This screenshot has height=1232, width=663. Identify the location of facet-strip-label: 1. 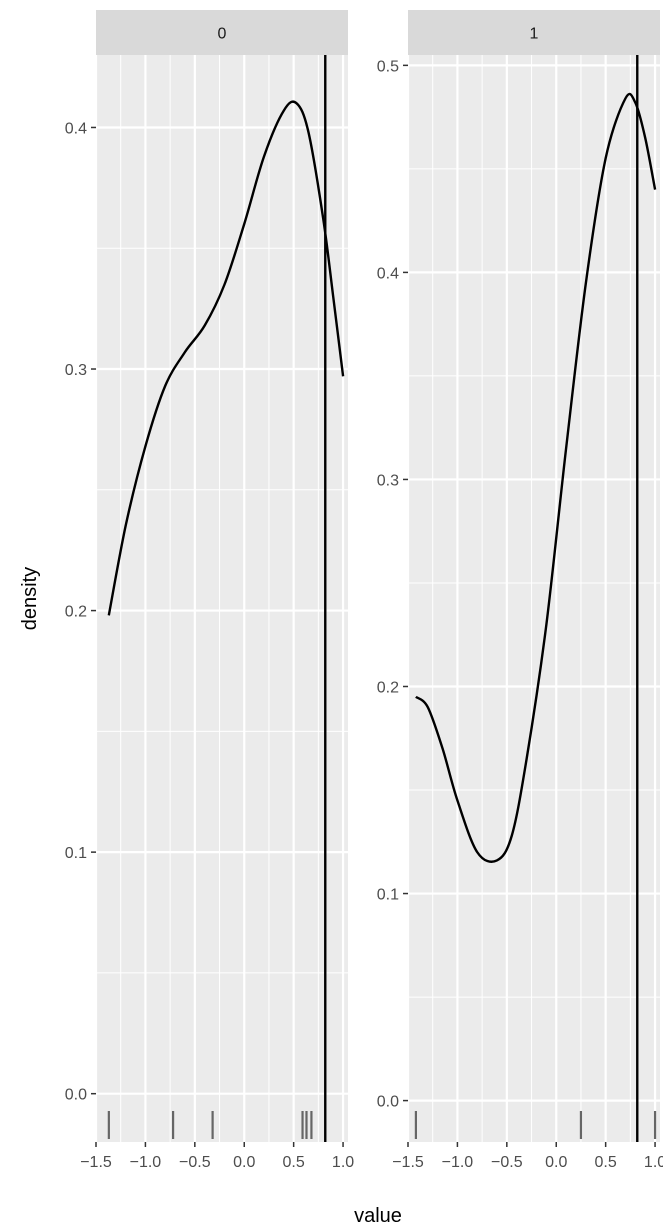
(534, 34).